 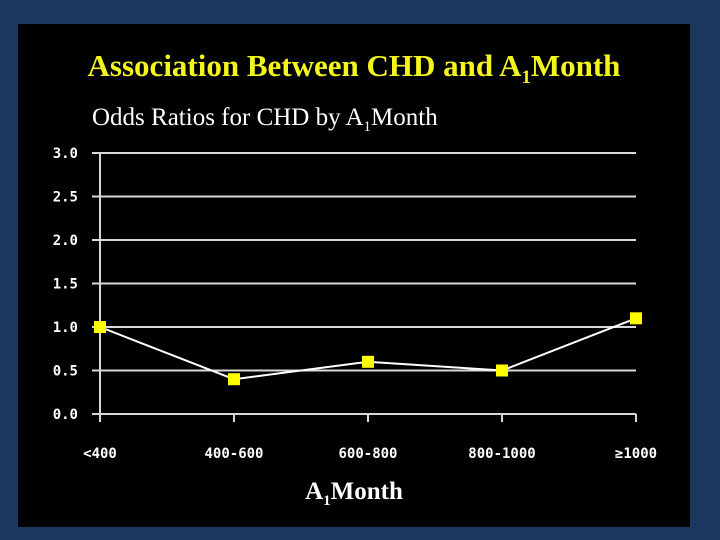 I want to click on y-tick-label: 3.0, so click(x=65, y=154).